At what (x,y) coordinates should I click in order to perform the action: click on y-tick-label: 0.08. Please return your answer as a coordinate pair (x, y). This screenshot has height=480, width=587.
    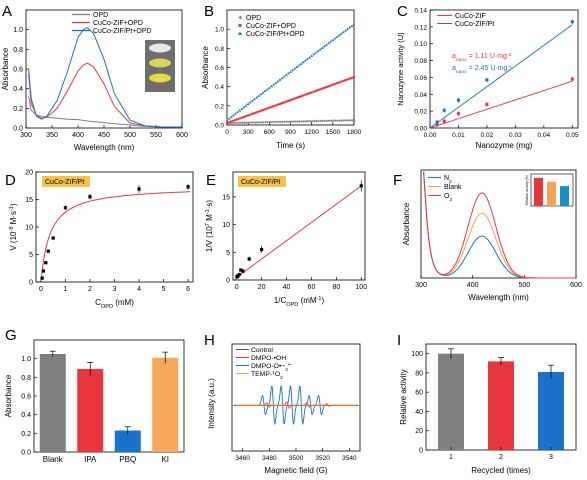
    Looking at the image, I should click on (420, 61).